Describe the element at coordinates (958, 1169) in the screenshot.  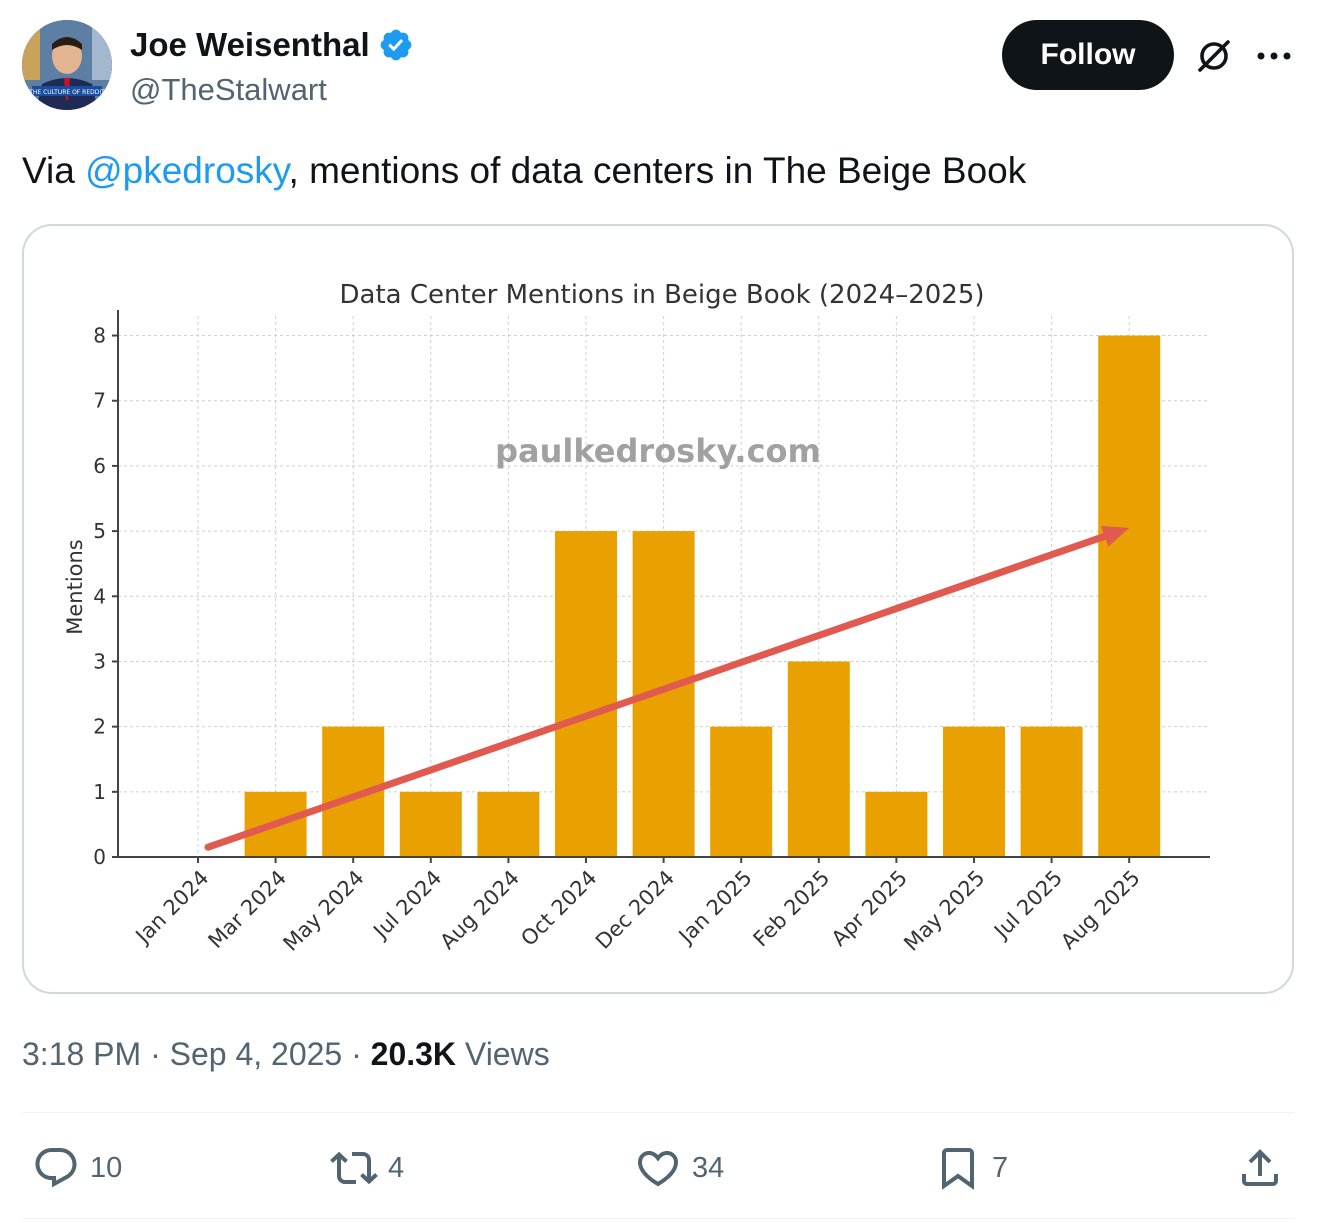
I see `bookmark-icon` at that location.